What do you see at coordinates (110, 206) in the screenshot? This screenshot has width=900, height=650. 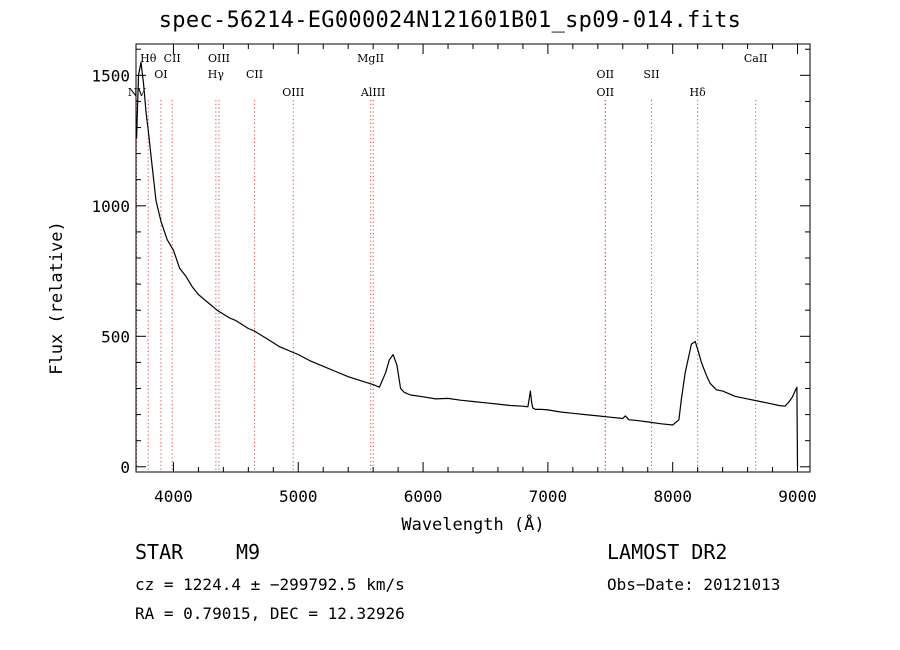 I see `y-tick-label: 1000` at bounding box center [110, 206].